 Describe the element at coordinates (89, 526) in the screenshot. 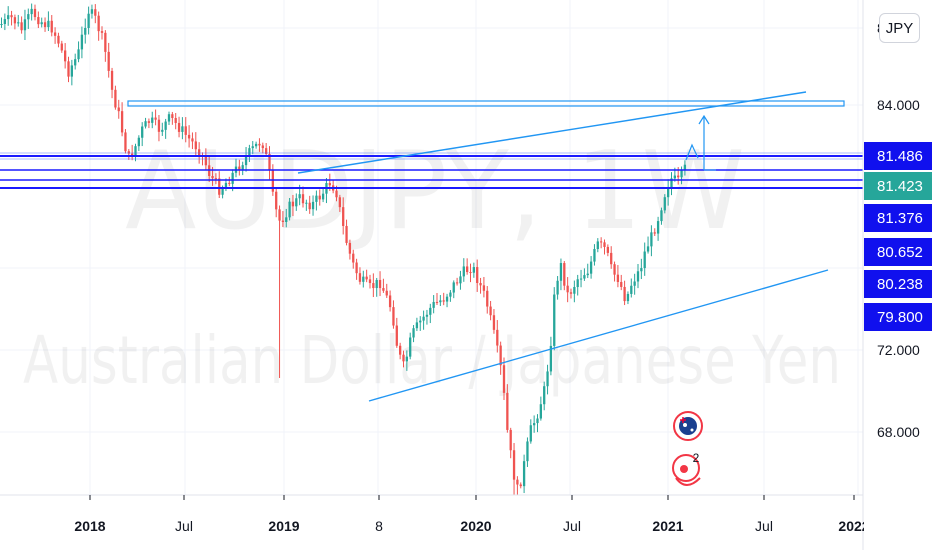

I see `time-tick-label: 2018` at that location.